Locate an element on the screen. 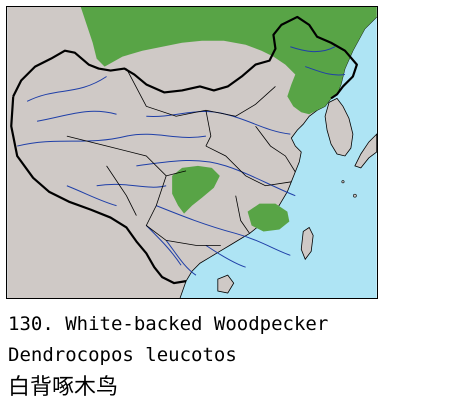 The height and width of the screenshot is (417, 451). figure-number: 130. is located at coordinates (31, 324).